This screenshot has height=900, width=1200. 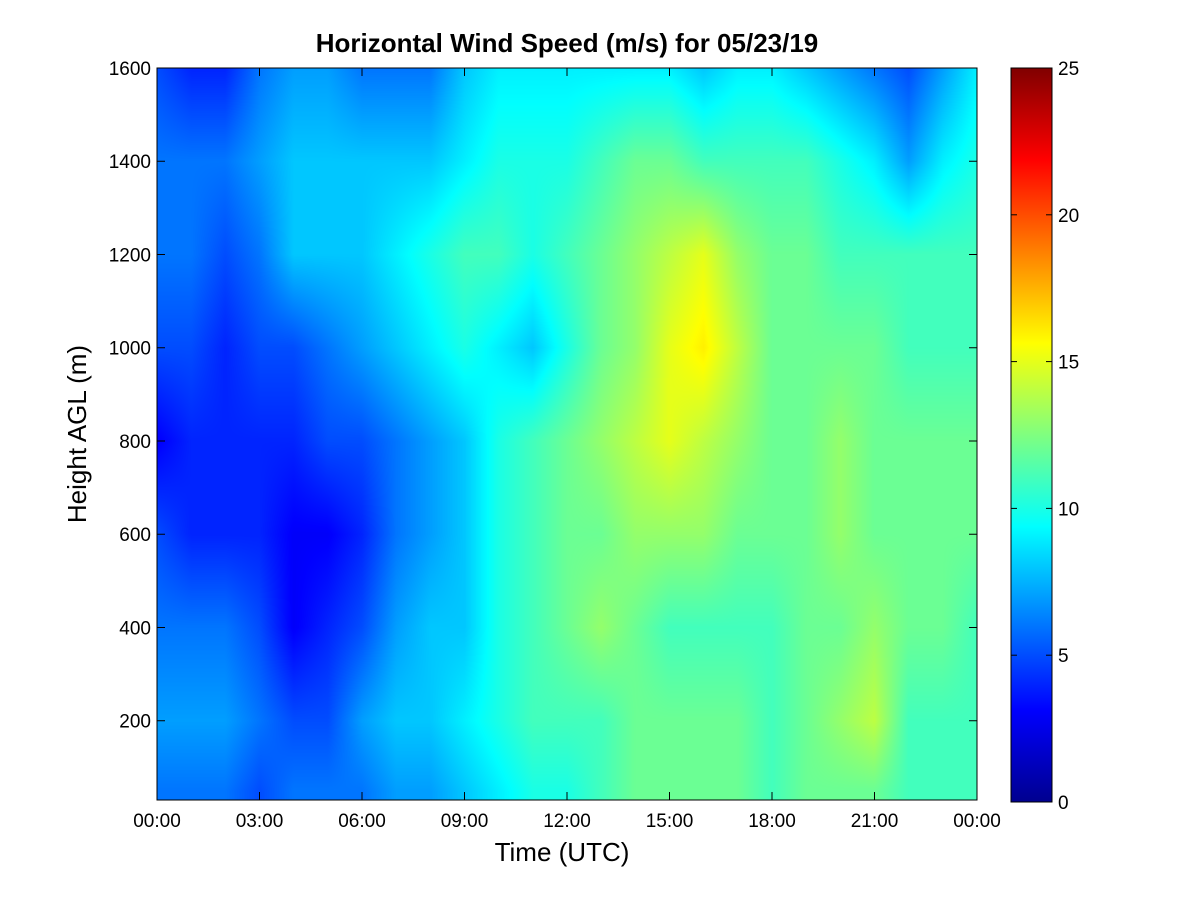 I want to click on y-axis-label: Height AGL (m), so click(x=77, y=434).